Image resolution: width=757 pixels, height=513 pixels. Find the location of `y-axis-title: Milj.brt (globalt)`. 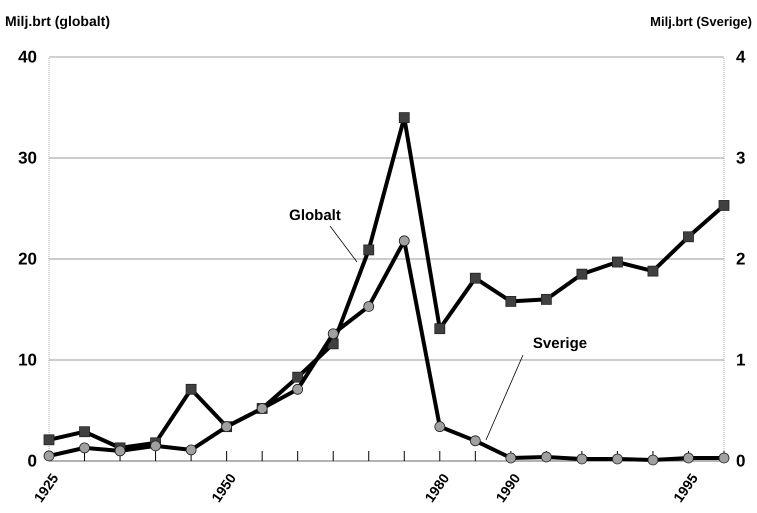

y-axis-title: Milj.brt (globalt) is located at coordinates (57, 21).